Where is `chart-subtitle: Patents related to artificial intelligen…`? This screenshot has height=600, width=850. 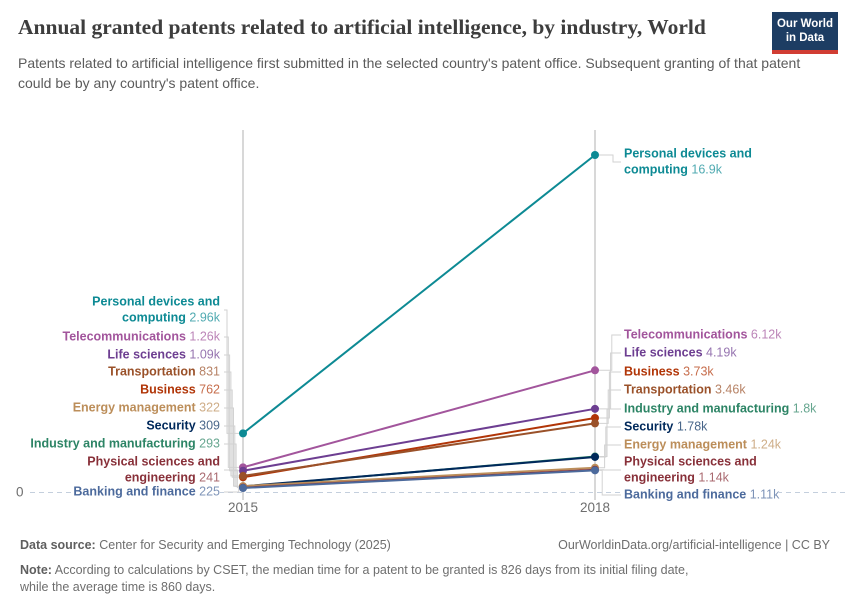 chart-subtitle: Patents related to artificial intelligen… is located at coordinates (409, 72).